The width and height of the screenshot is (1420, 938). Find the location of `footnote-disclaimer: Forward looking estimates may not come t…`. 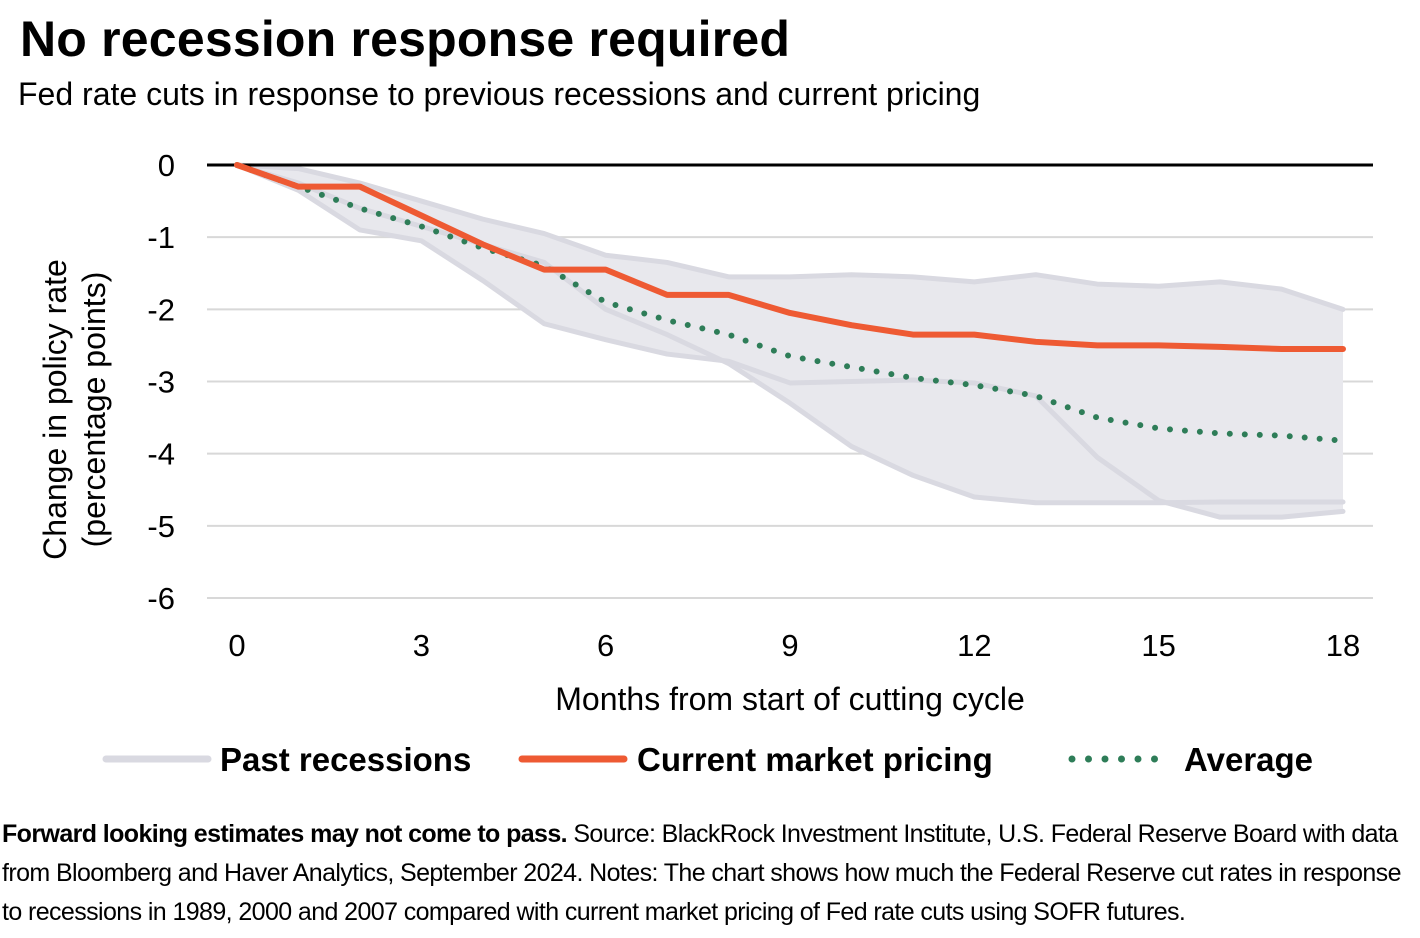

footnote-disclaimer: Forward looking estimates may not come t… is located at coordinates (285, 834).